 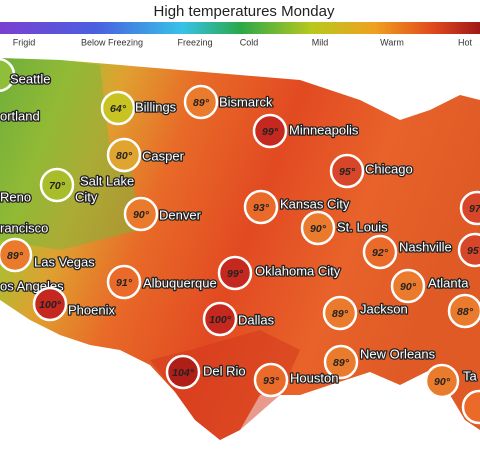 I want to click on legend-scale, so click(x=240, y=28).